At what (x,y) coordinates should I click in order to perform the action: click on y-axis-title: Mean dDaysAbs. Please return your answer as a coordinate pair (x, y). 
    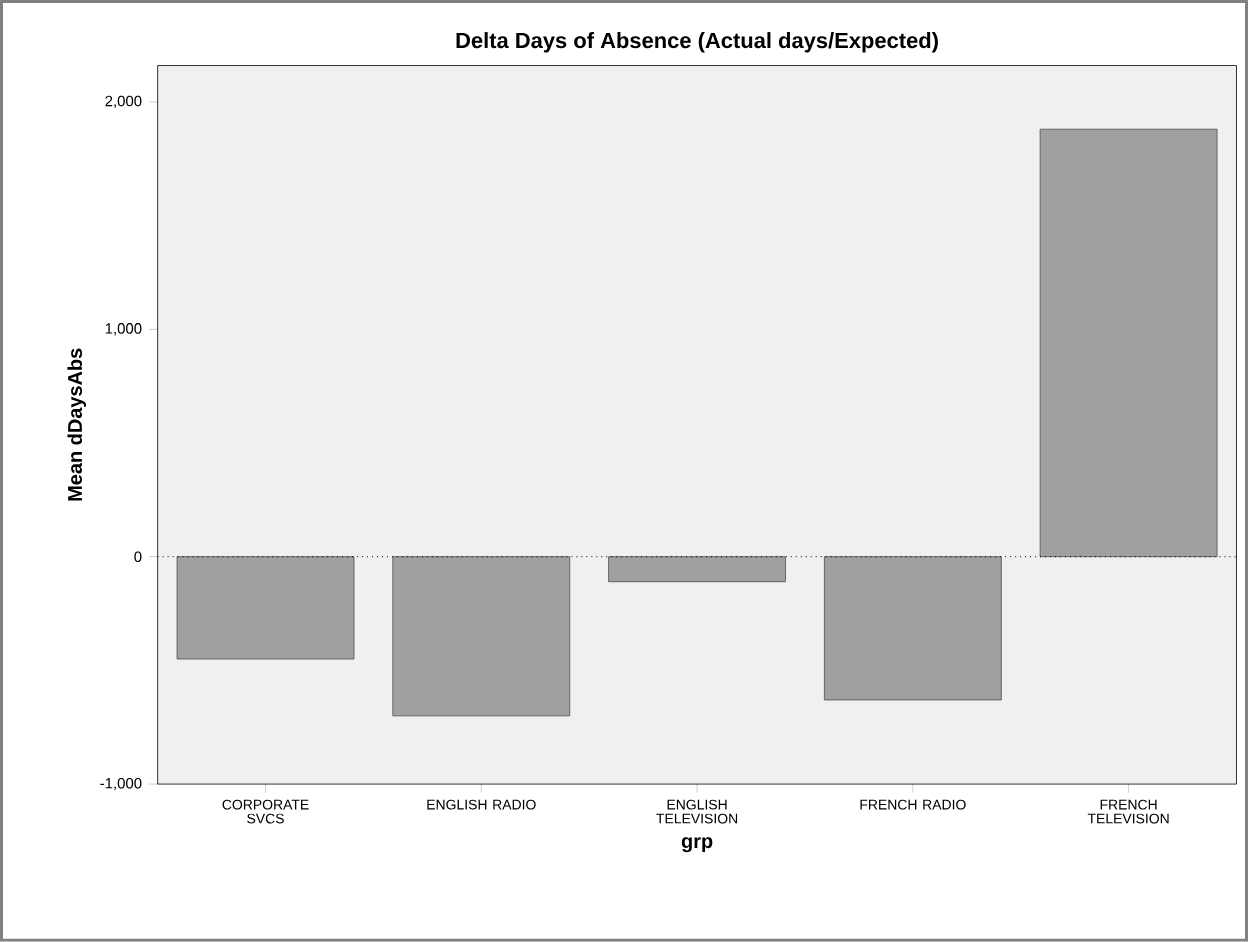
    Looking at the image, I should click on (76, 424).